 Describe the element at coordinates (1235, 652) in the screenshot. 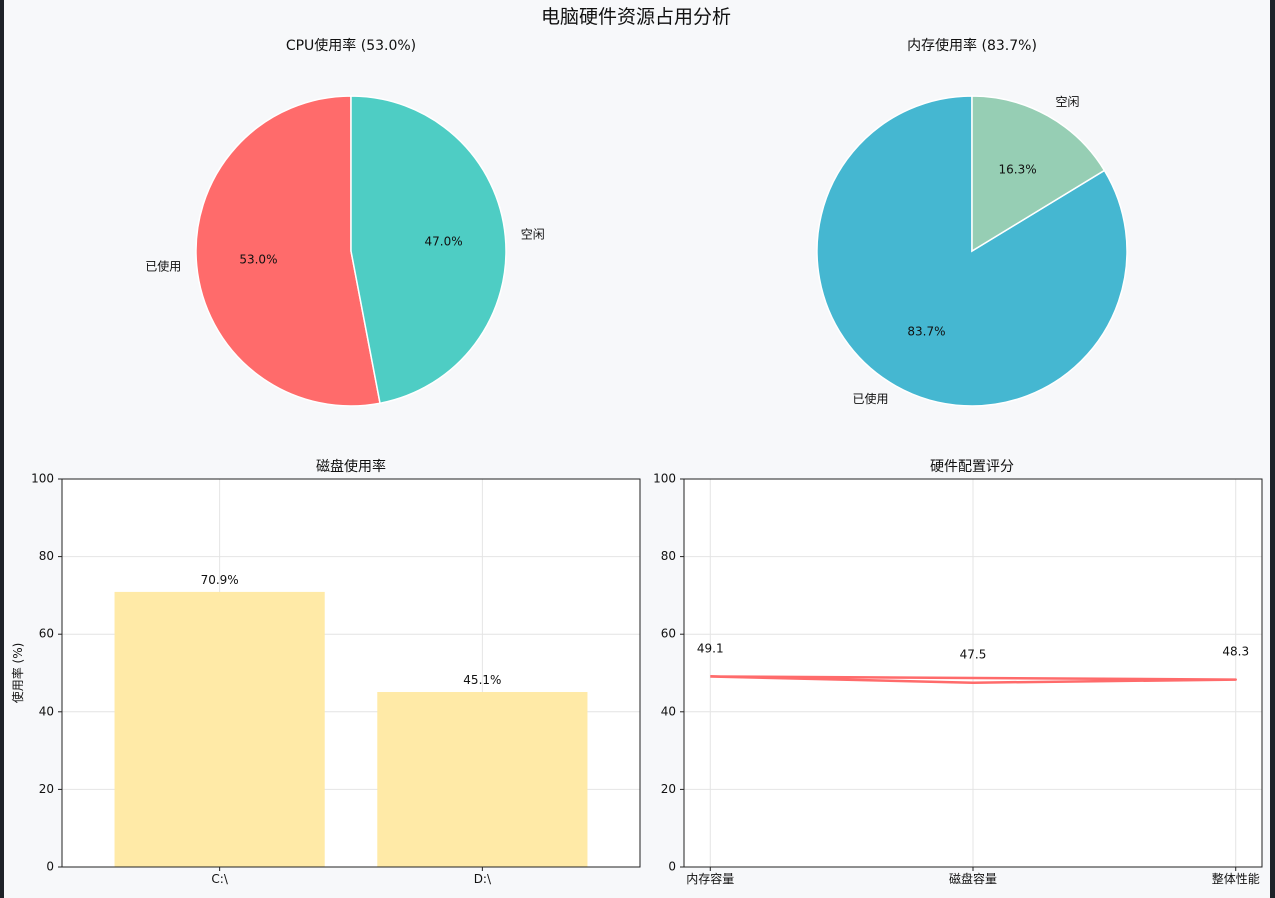

I see `point-value-label: 48.3` at that location.